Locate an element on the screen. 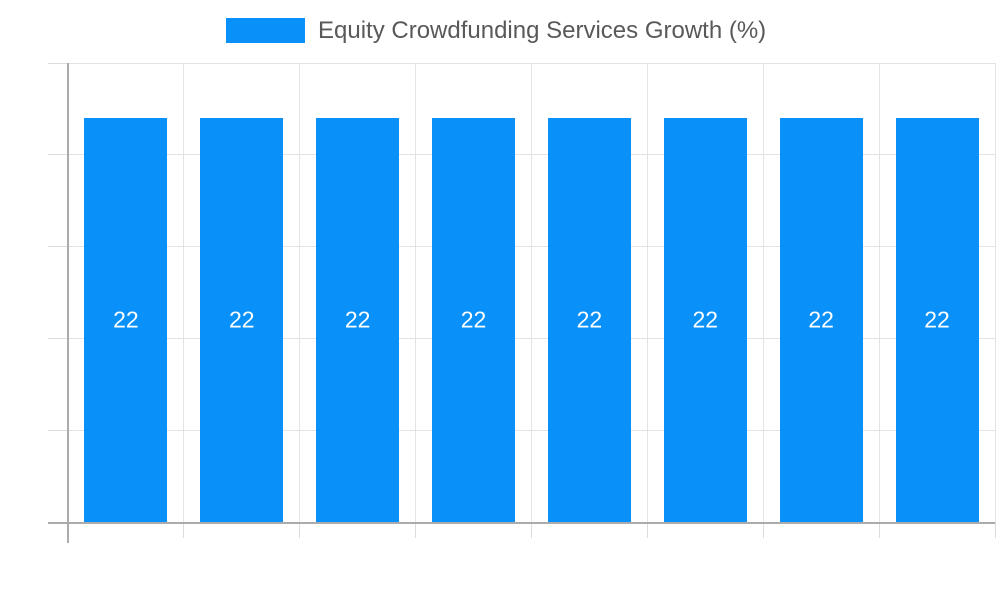 The width and height of the screenshot is (1000, 600). legend: Equity Crowdfunding Services Growth (%) is located at coordinates (500, 28).